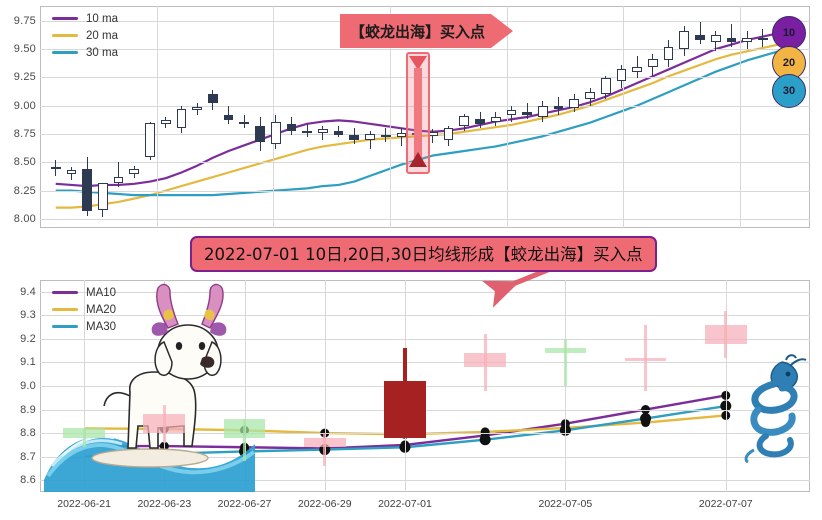 The height and width of the screenshot is (520, 822). I want to click on legend-label-ma10: MA10, so click(101, 292).